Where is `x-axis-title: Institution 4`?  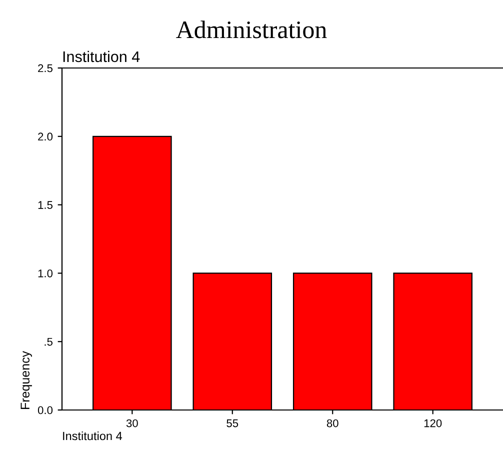 x-axis-title: Institution 4 is located at coordinates (92, 435).